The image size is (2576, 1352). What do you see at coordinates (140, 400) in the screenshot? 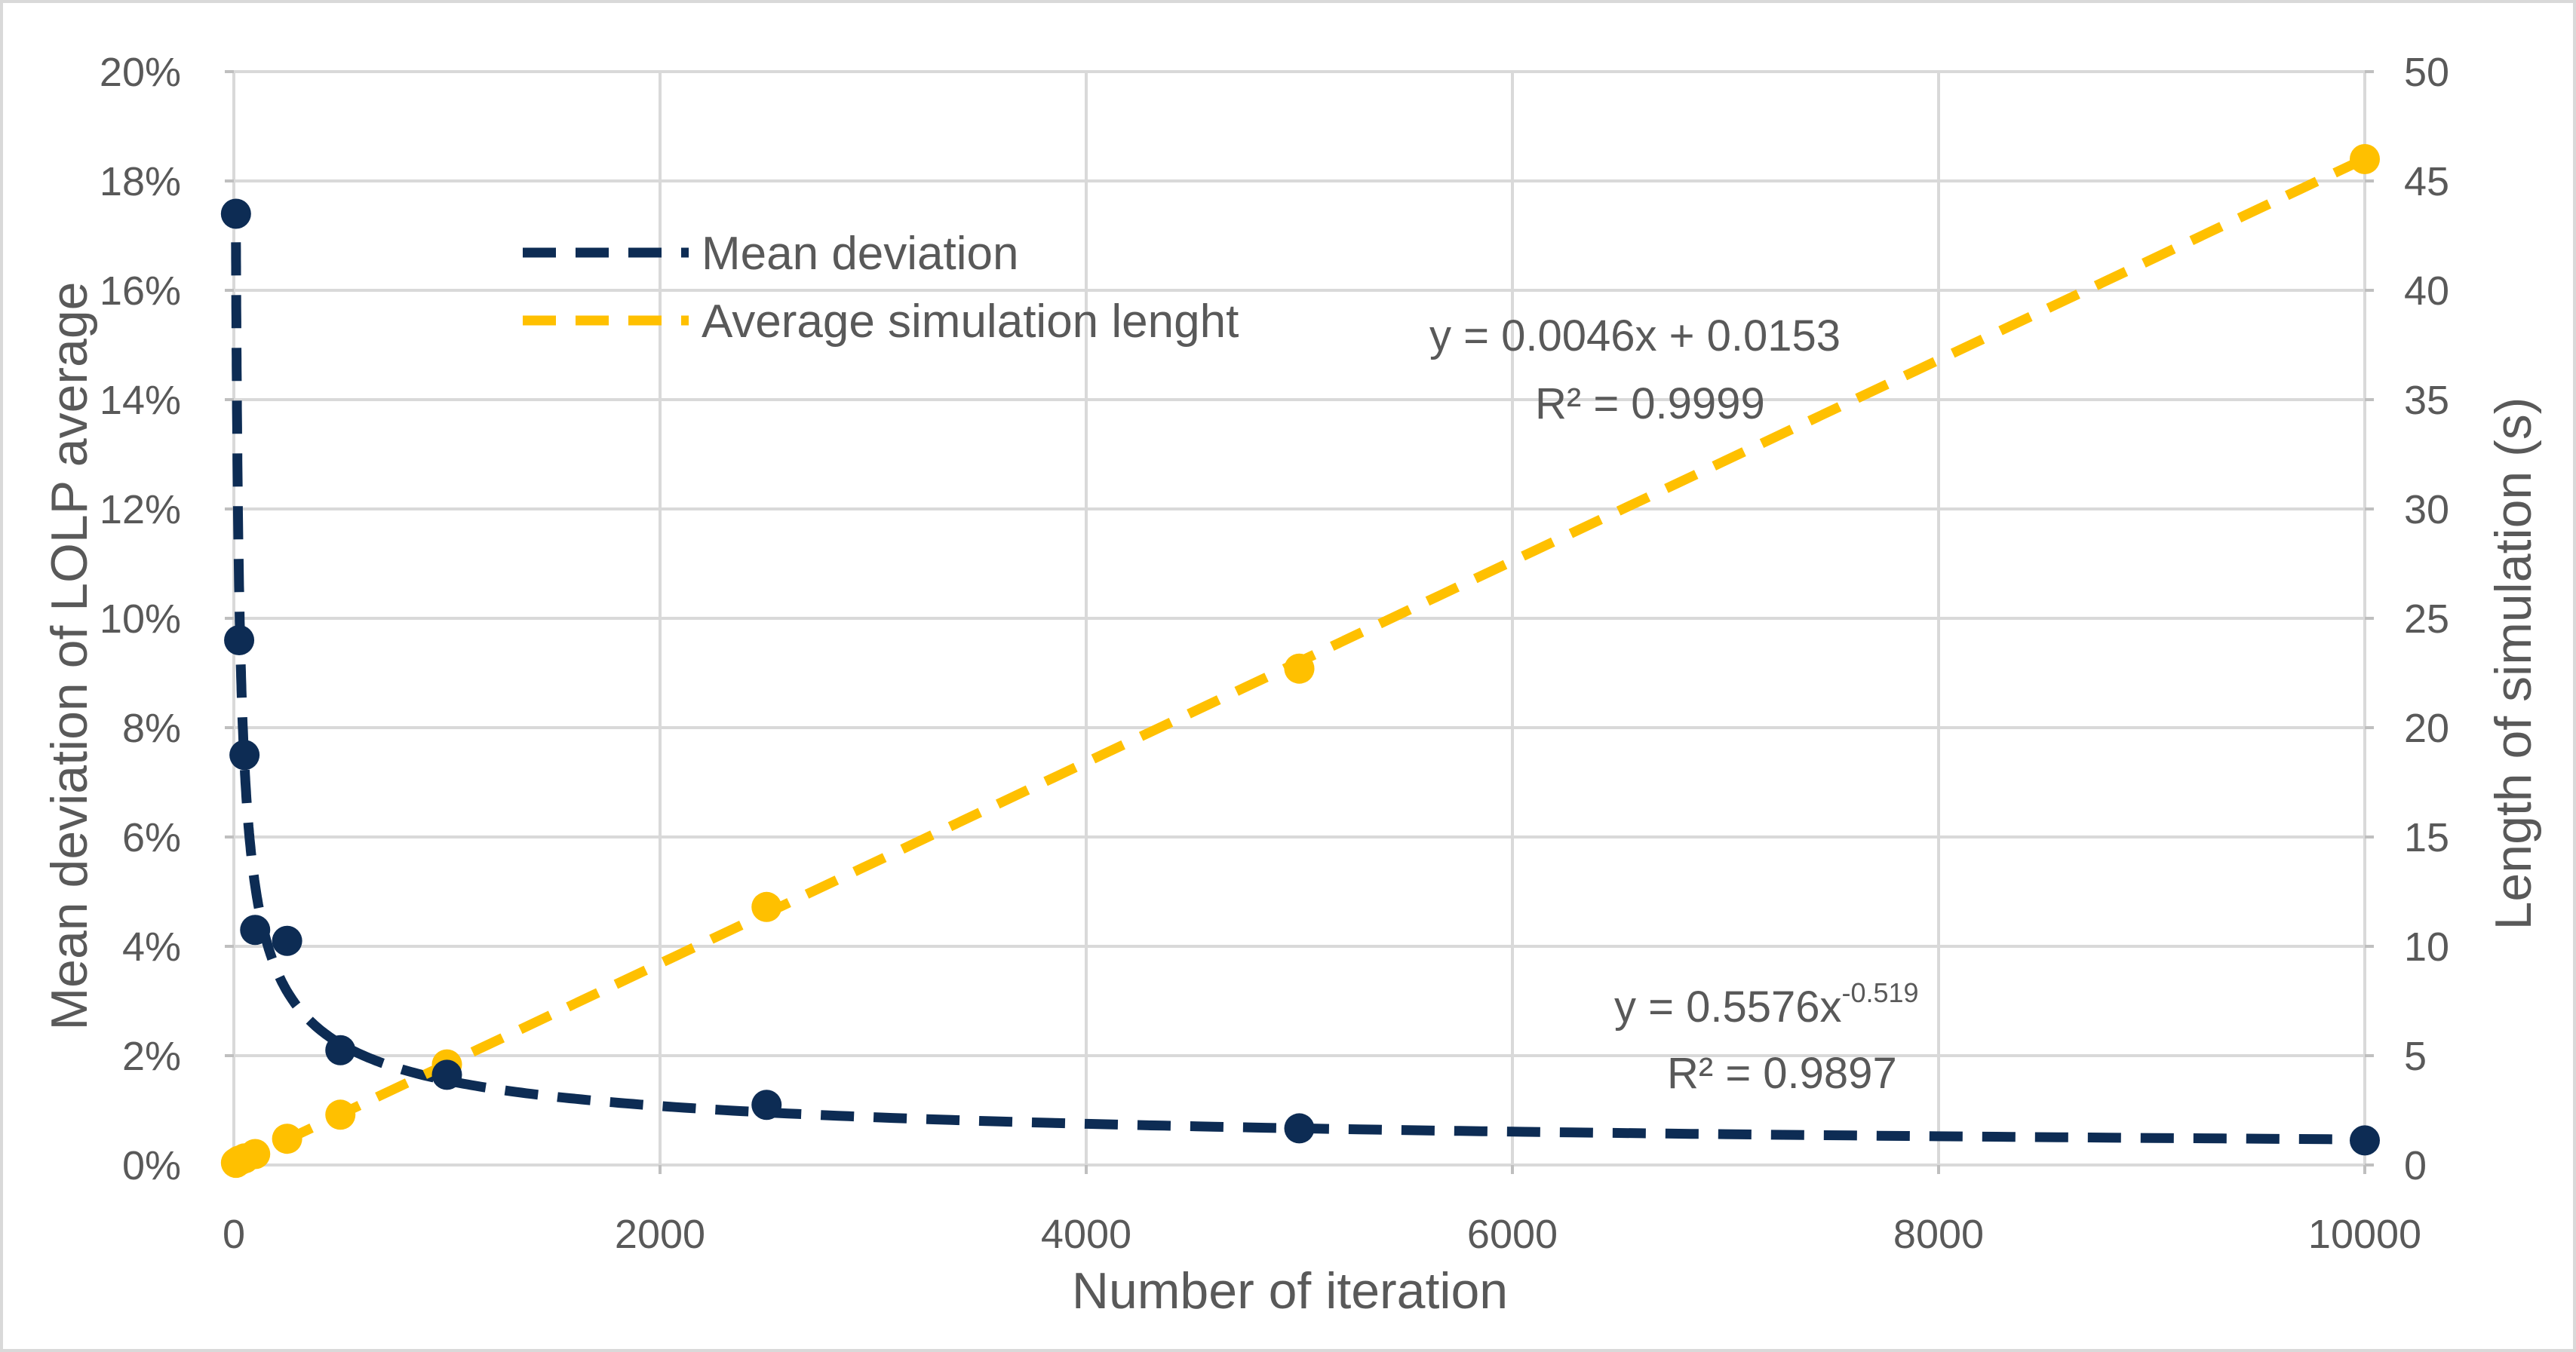
I see `y-tick-label: 14%` at bounding box center [140, 400].